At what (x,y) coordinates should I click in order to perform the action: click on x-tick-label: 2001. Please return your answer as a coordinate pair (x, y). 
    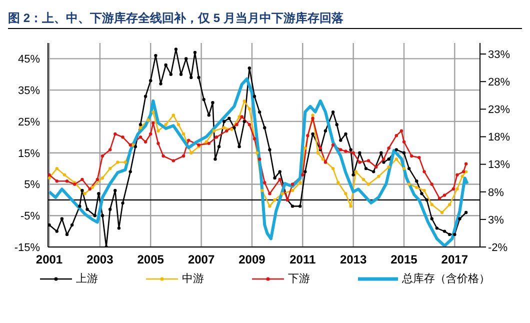
    Looking at the image, I should click on (49, 259).